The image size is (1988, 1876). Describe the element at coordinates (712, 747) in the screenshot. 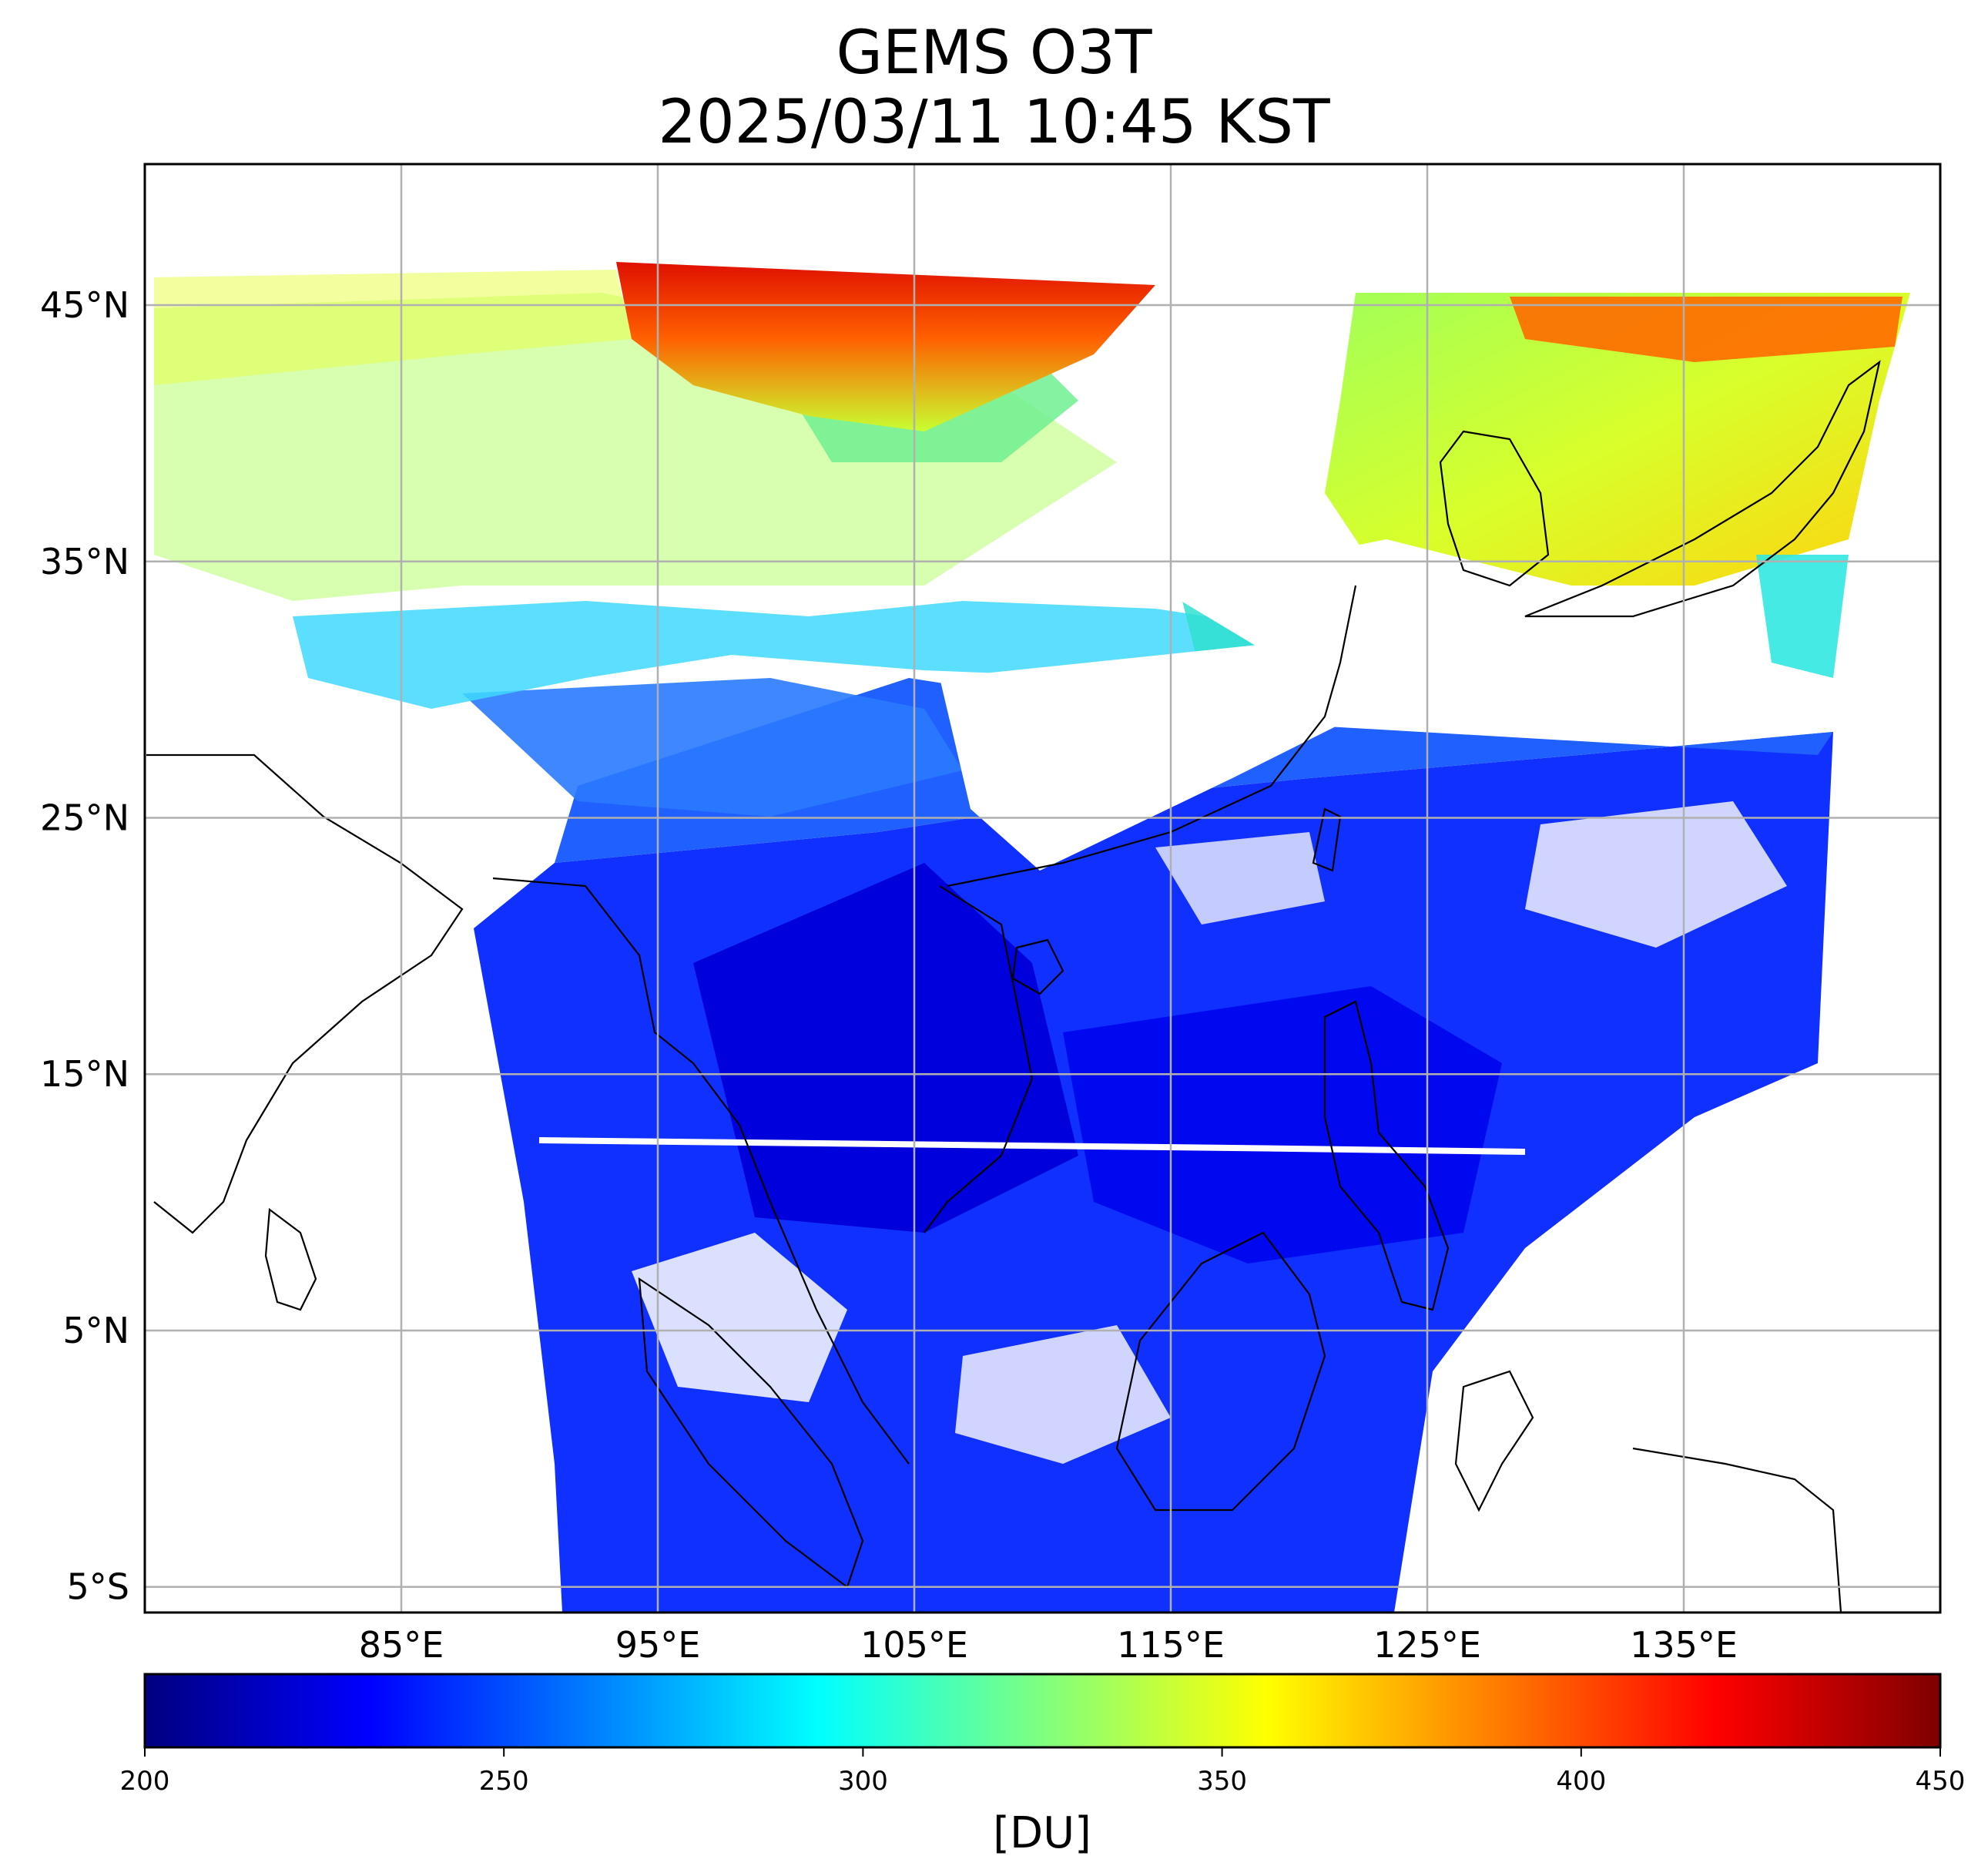

I see `swath-light-blue` at that location.